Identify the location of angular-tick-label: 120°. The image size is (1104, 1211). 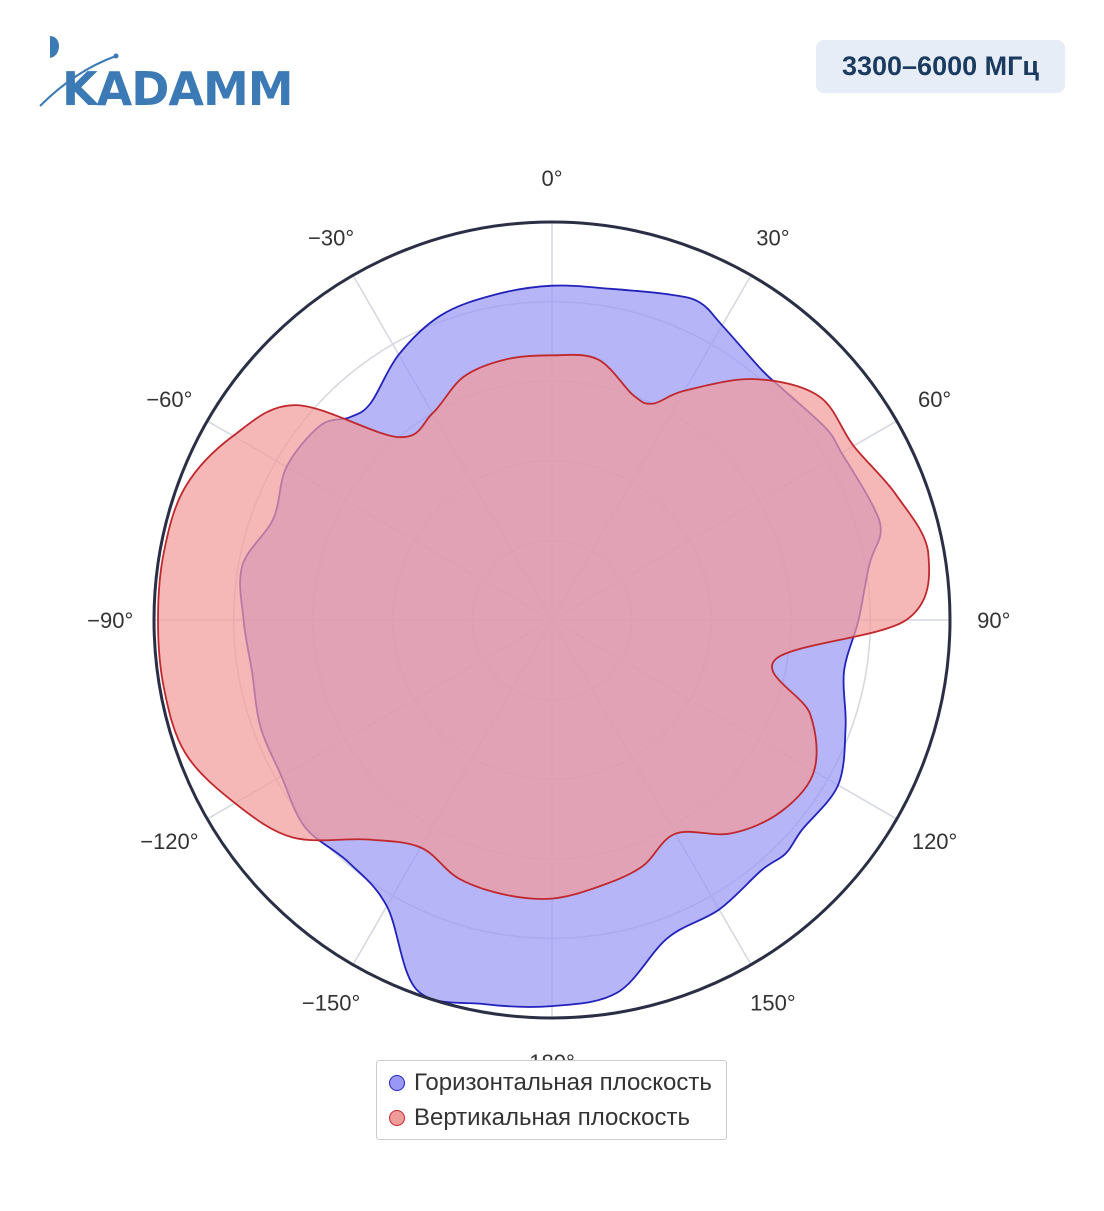
(935, 841).